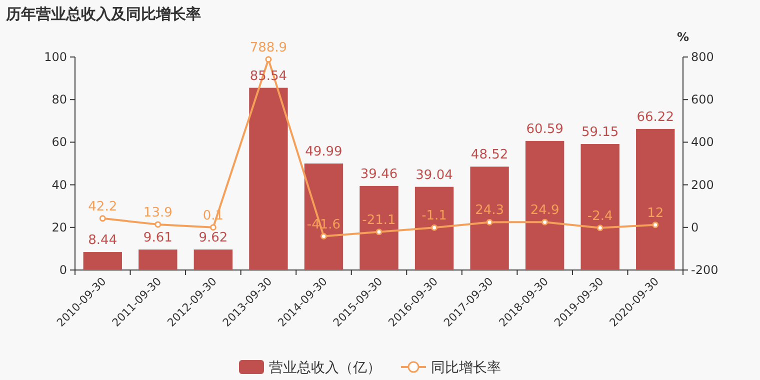  I want to click on y2-tick-label: 800, so click(702, 57).